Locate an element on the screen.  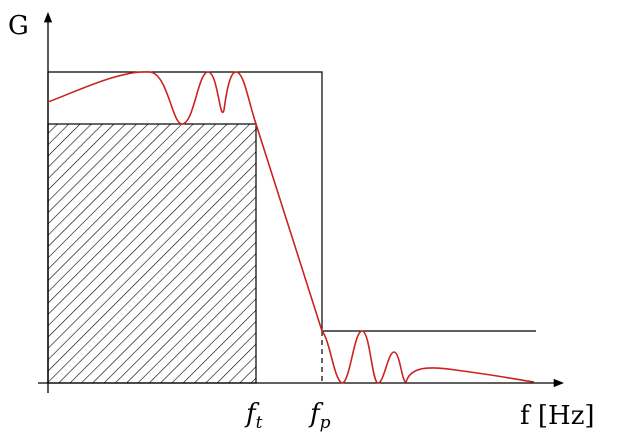
x-axis-label: f [Hz] is located at coordinates (557, 416).